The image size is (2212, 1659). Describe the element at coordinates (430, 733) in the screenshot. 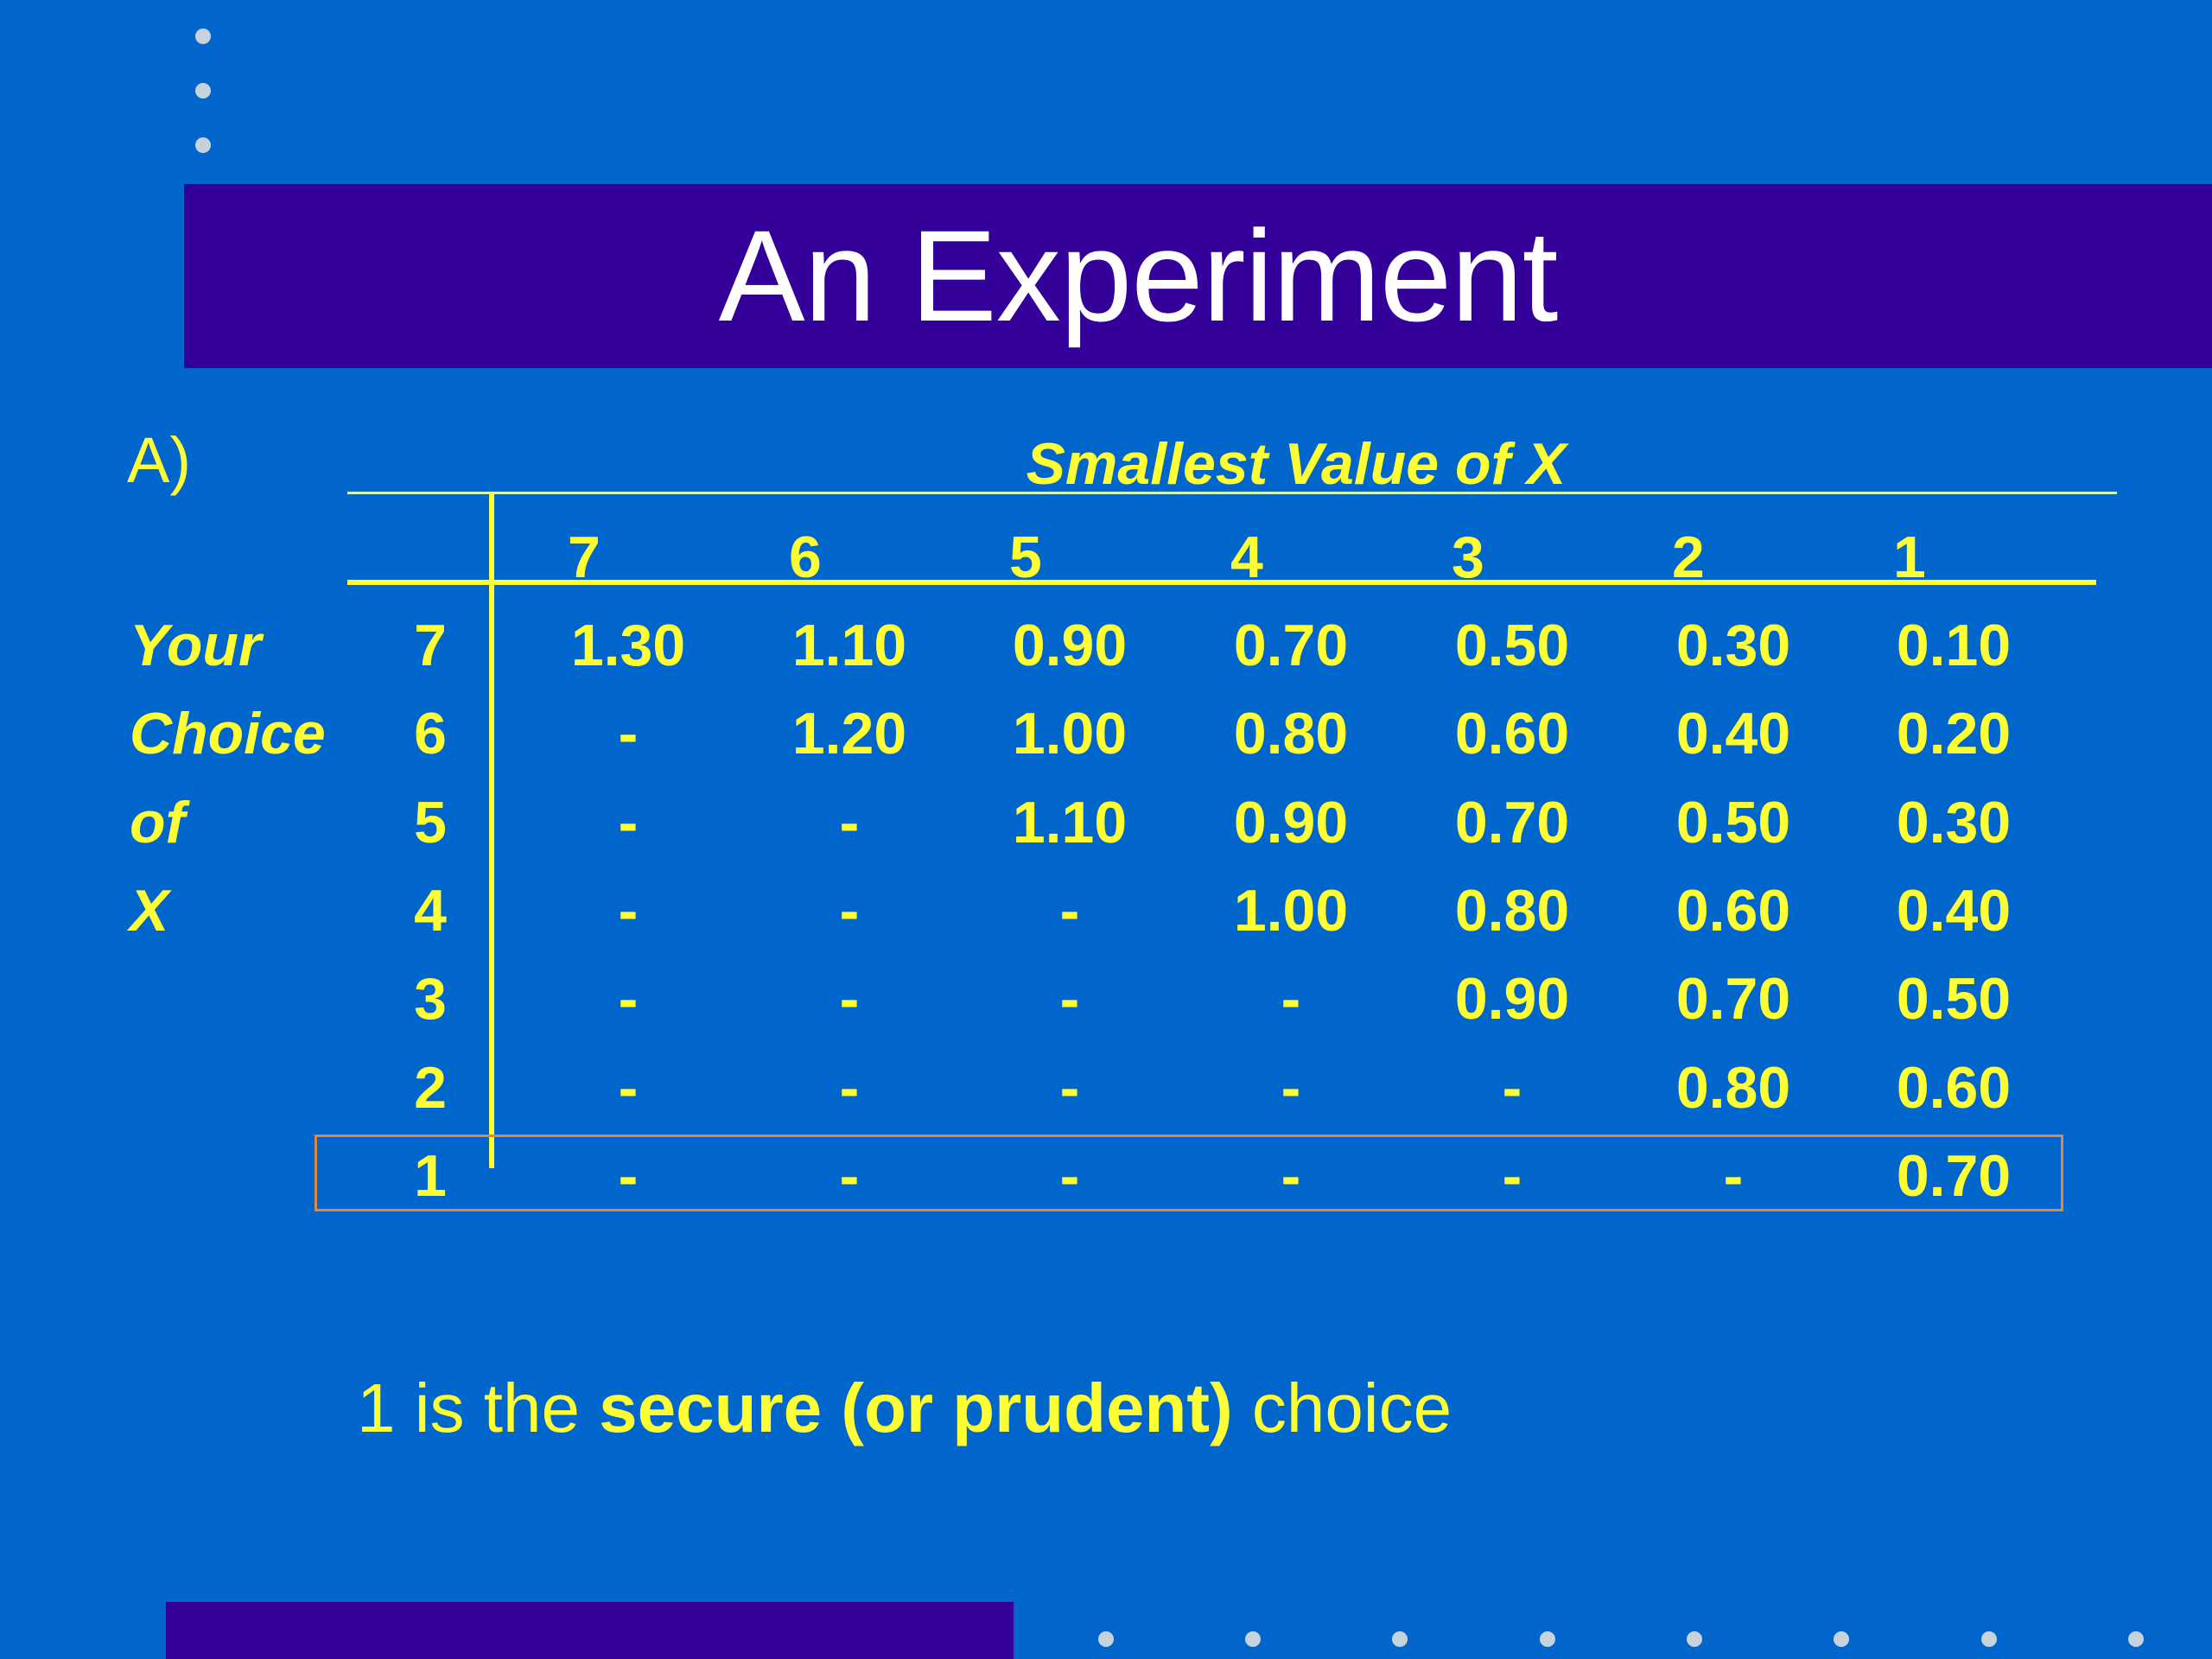

I see `row-choice-number: 6` at that location.